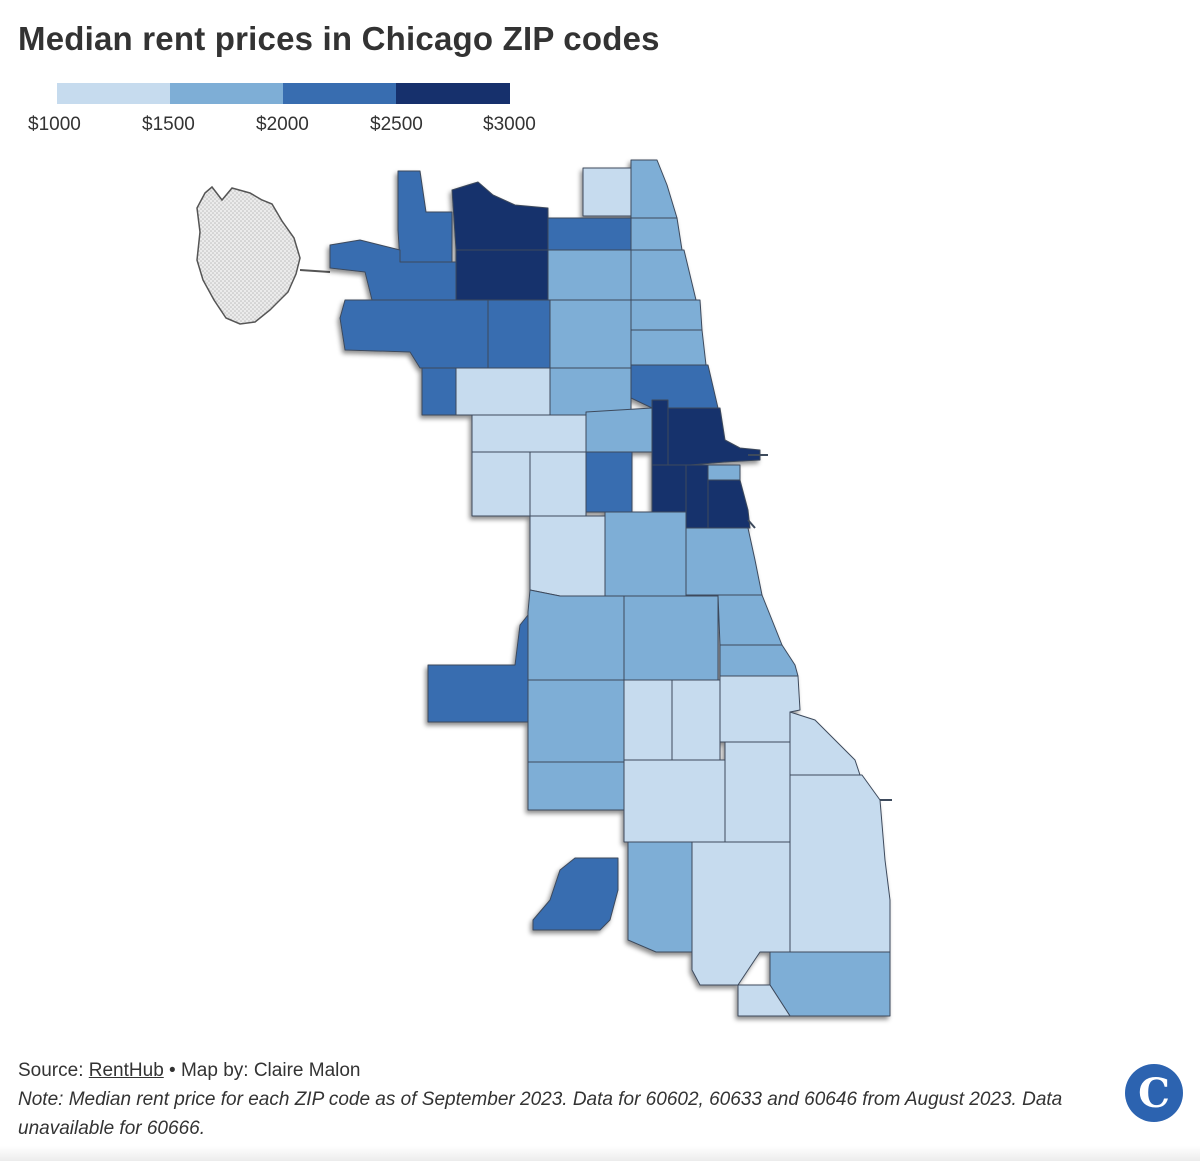 The width and height of the screenshot is (1200, 1161). Describe the element at coordinates (226, 93) in the screenshot. I see `legend-swatch-1500-2000` at that location.